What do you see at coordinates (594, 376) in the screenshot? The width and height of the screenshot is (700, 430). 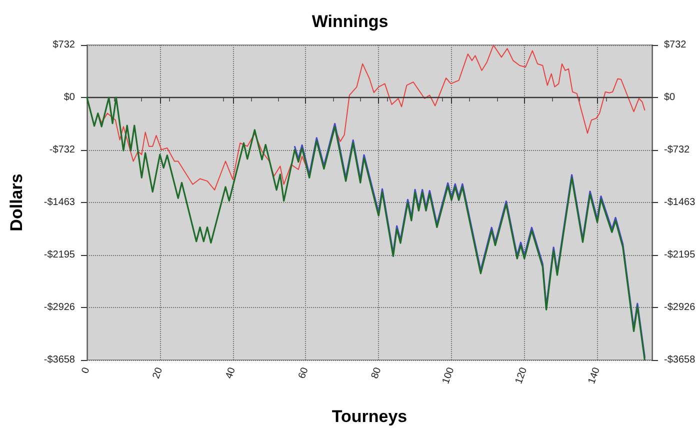 I see `x-tick-label: 140` at bounding box center [594, 376].